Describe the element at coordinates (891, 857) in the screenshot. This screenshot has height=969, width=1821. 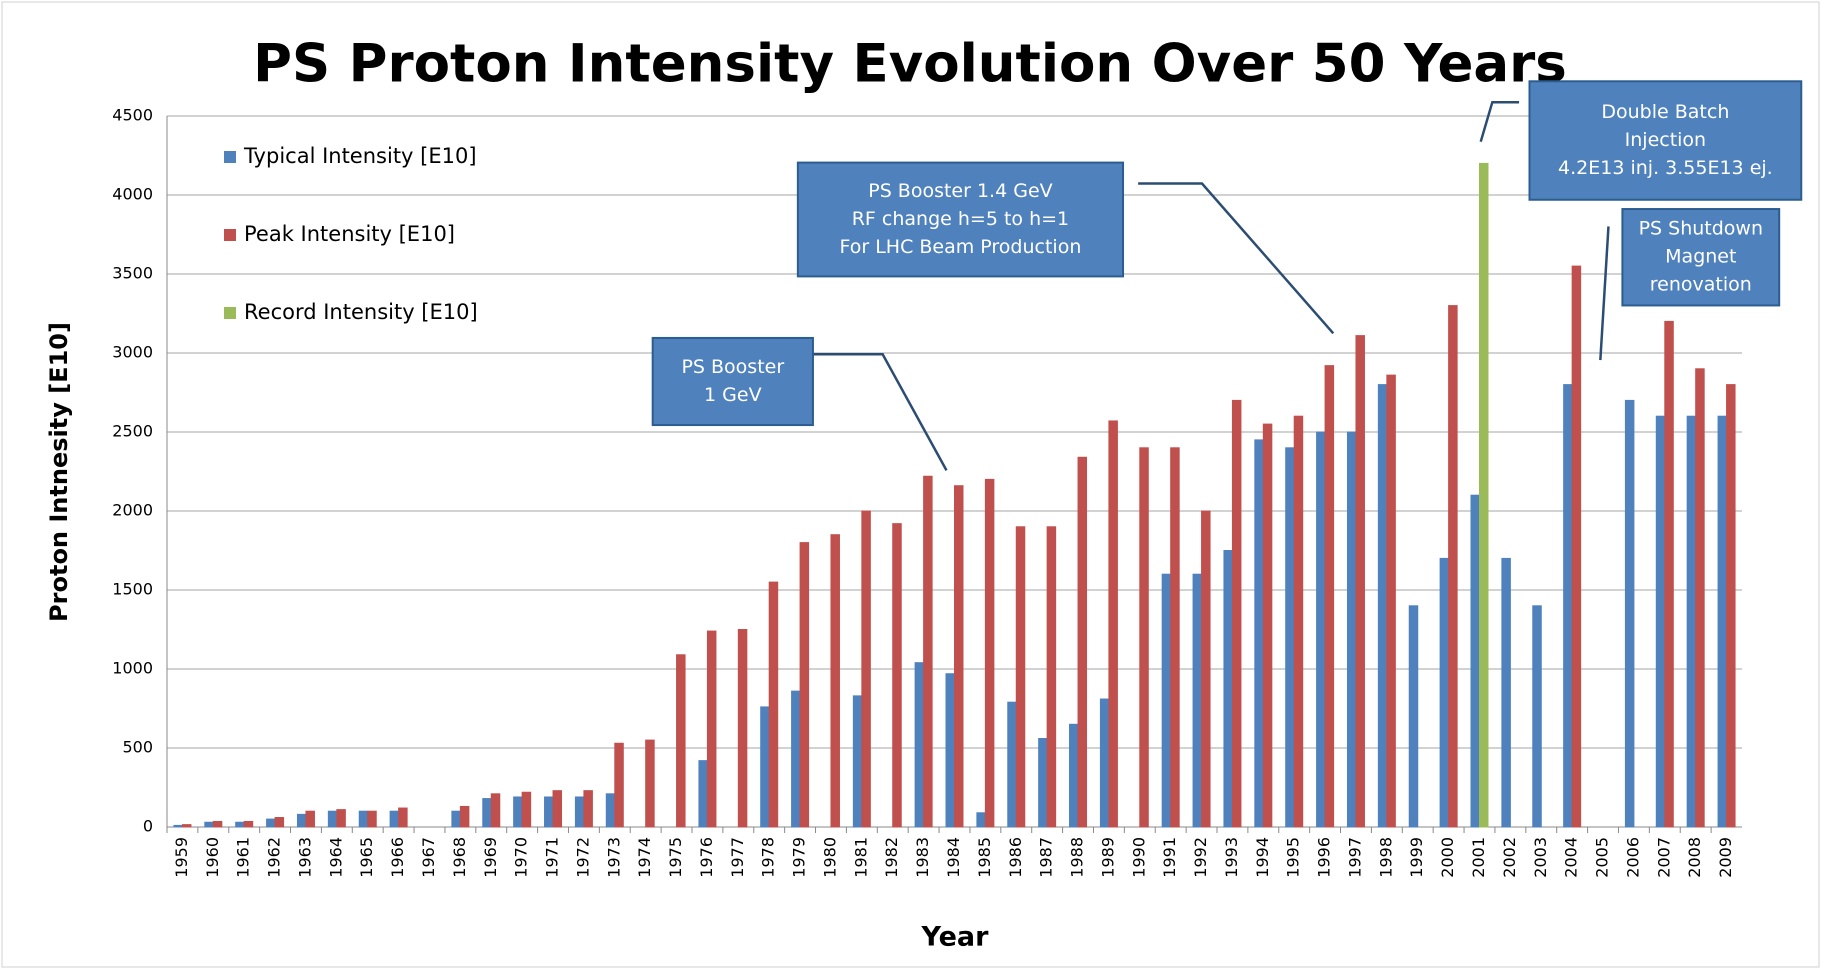
I see `x-tick-label: 1982` at that location.